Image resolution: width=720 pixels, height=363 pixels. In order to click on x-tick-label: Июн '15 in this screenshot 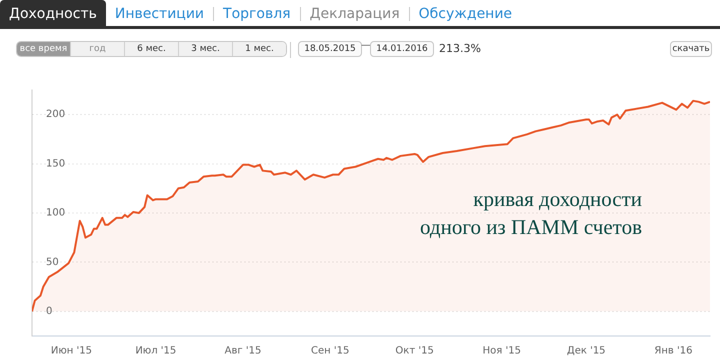, I will do `click(71, 351)`.